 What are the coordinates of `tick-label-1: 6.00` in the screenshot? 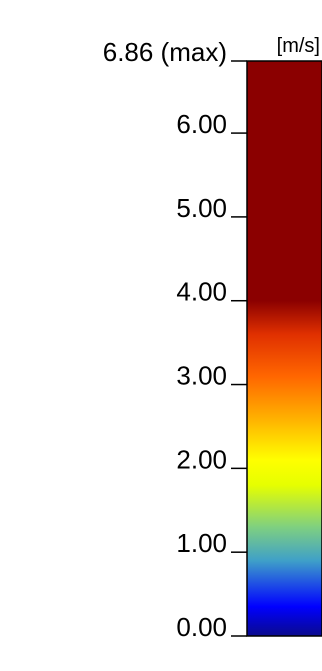 It's located at (201, 124).